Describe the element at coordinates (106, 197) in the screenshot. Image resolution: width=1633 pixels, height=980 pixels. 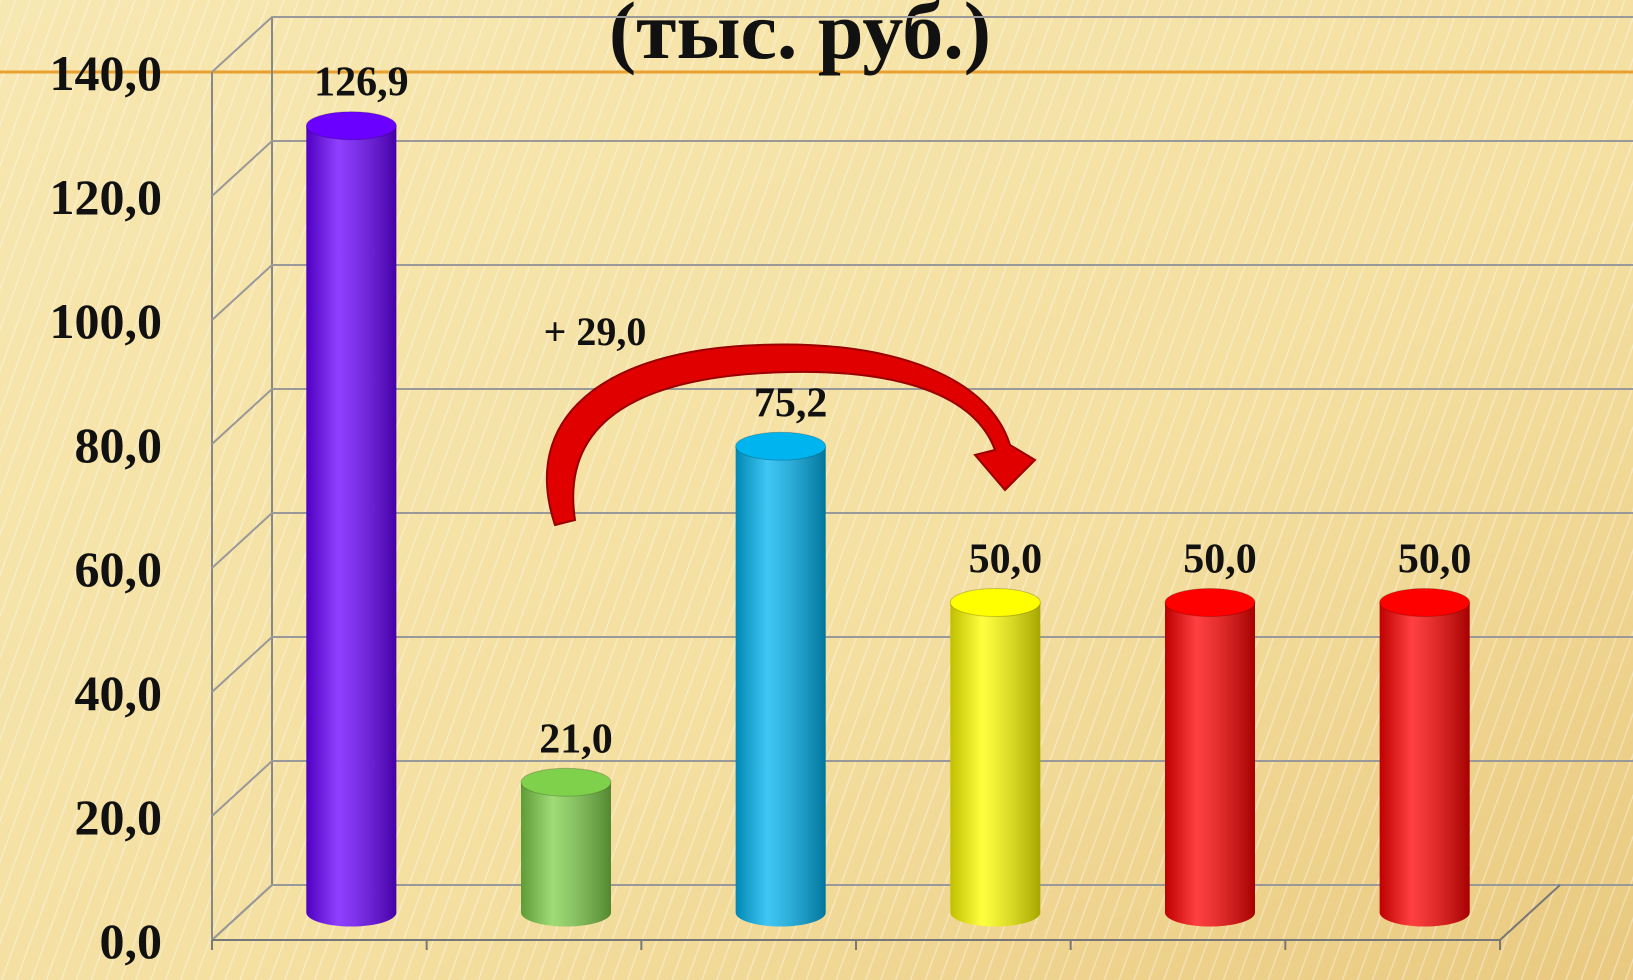
I see `y-tick-label: 120,0` at that location.